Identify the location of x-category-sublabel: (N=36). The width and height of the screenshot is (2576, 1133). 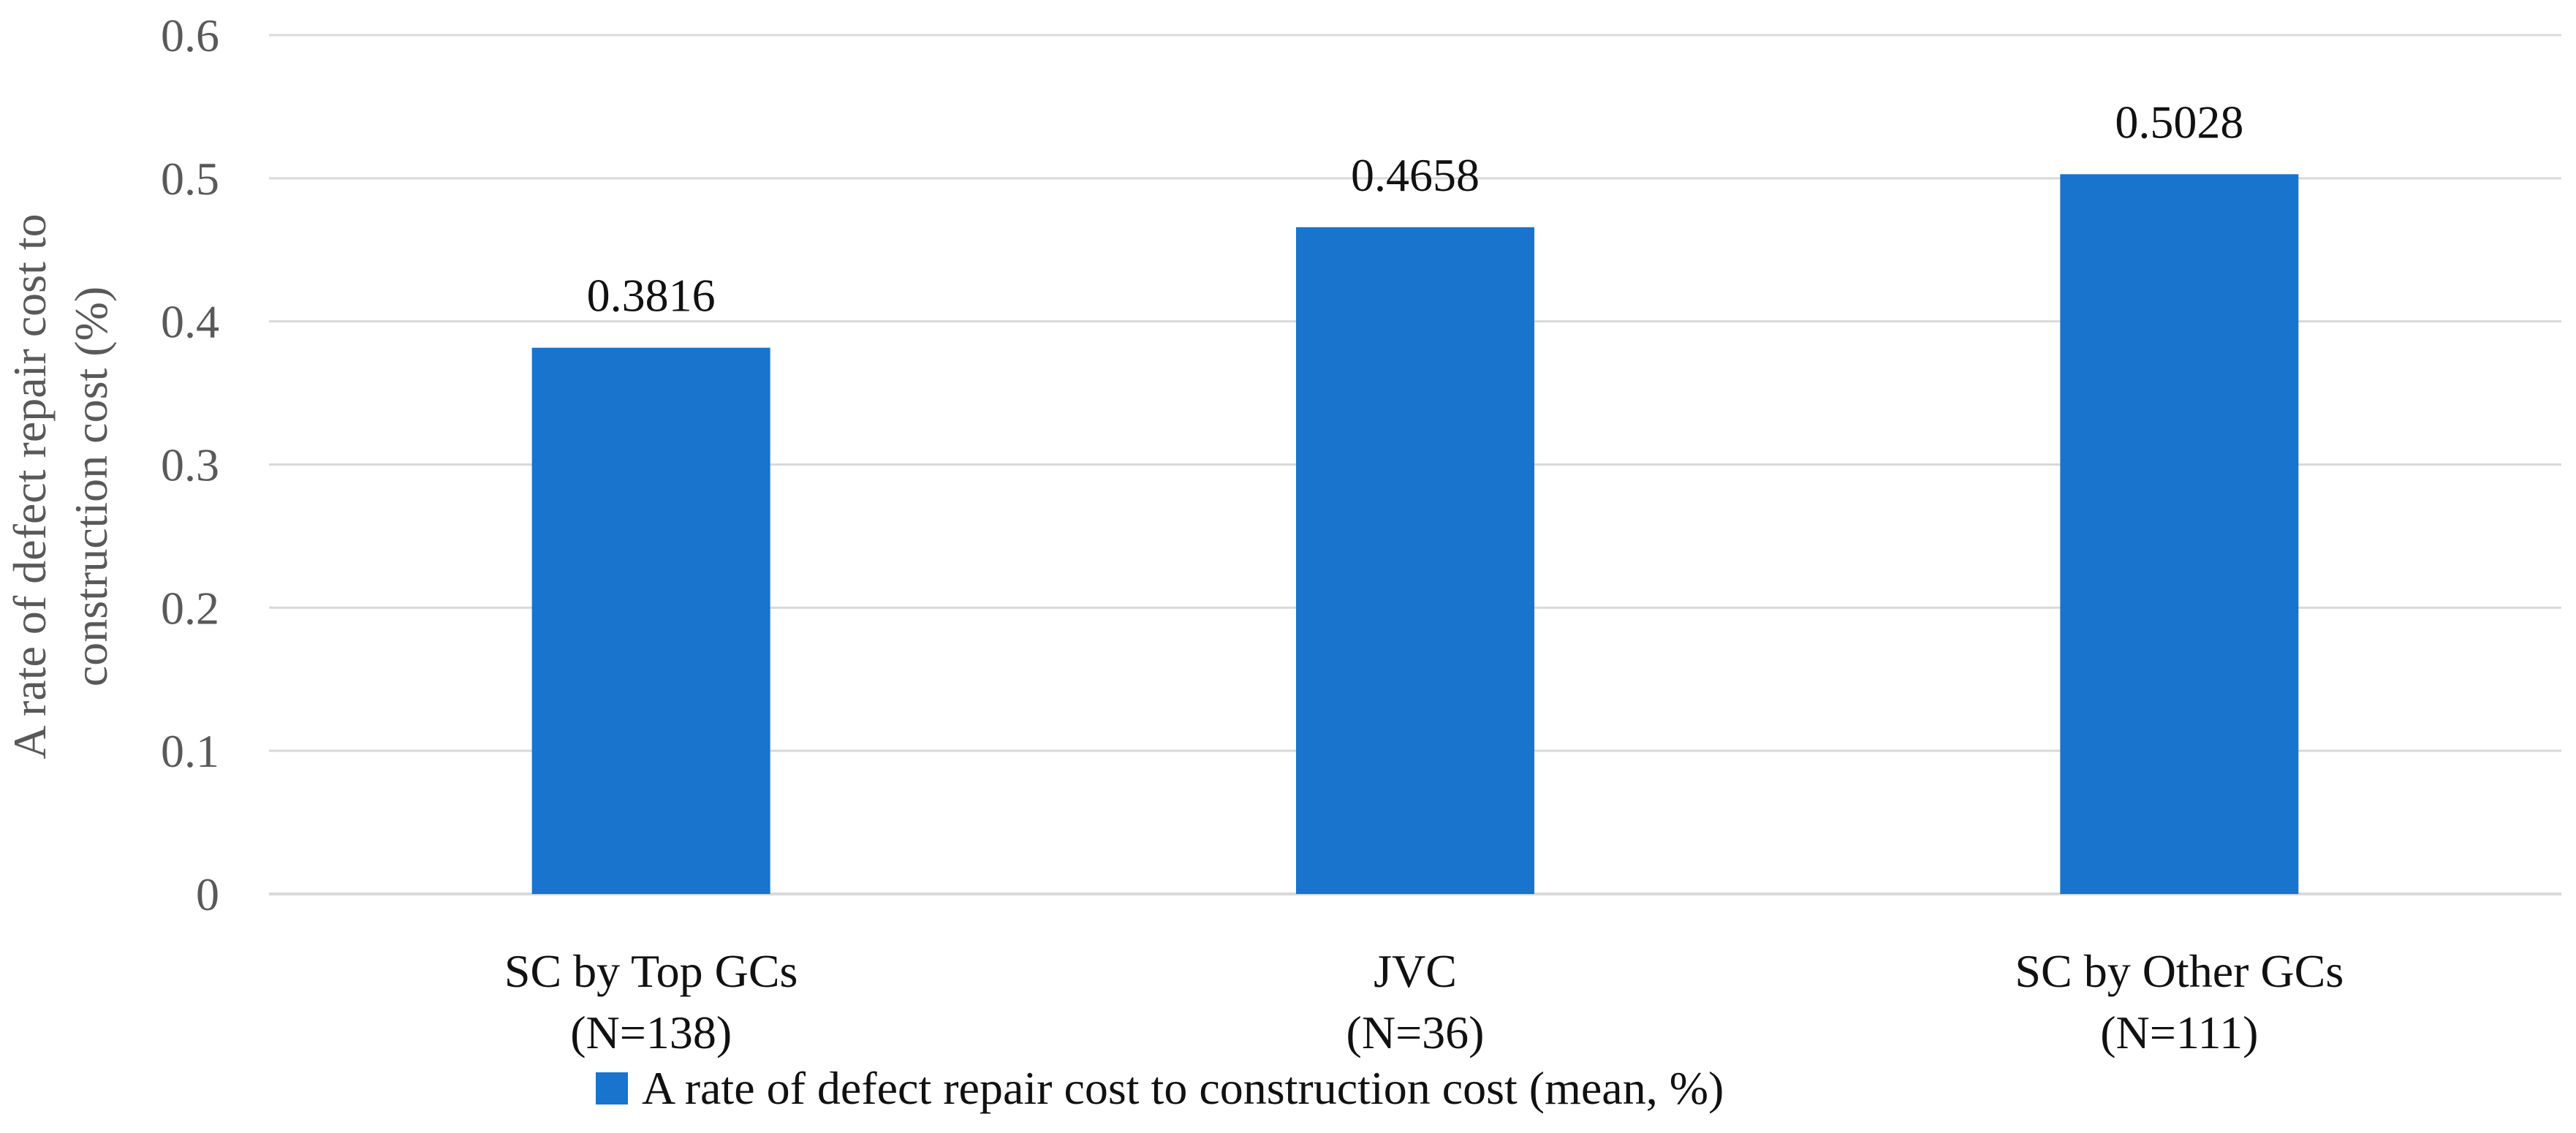
(1415, 1032).